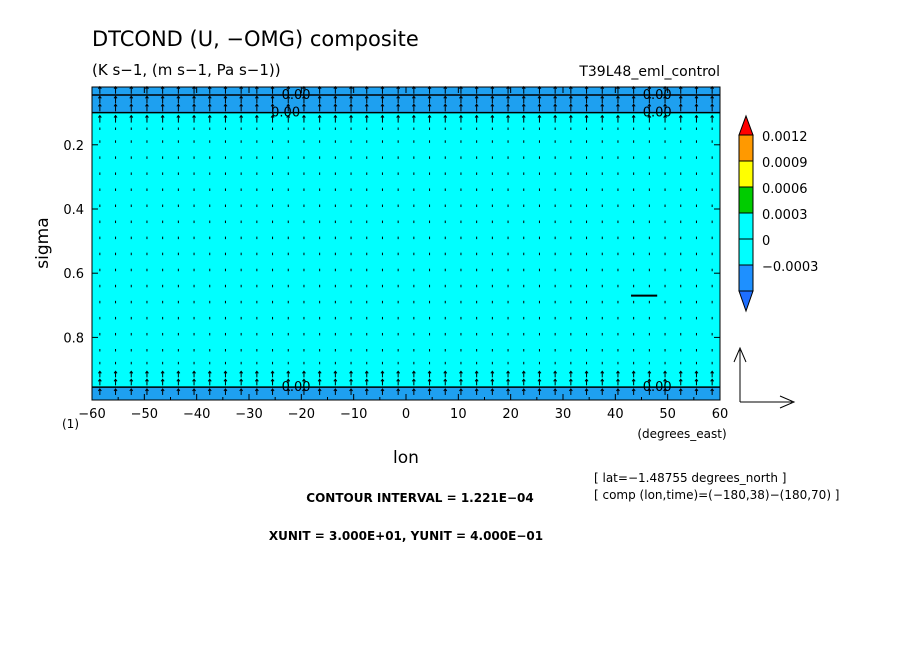 The height and width of the screenshot is (654, 904). What do you see at coordinates (667, 414) in the screenshot?
I see `x-tick-label: 50` at bounding box center [667, 414].